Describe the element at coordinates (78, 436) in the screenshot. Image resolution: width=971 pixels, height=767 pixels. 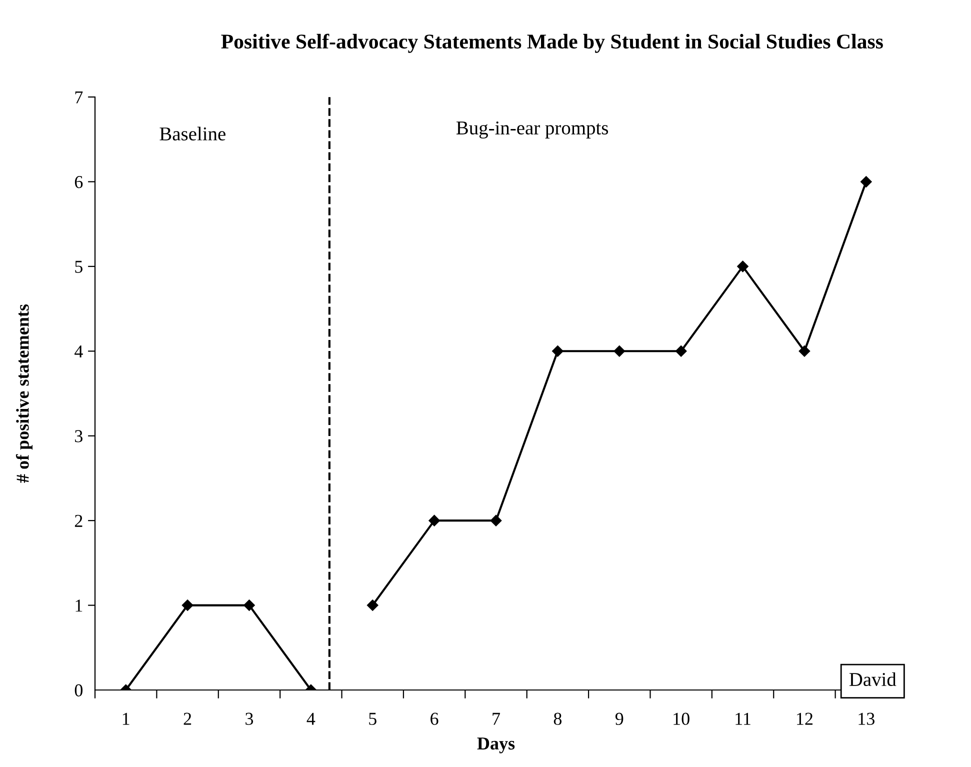
I see `y-tick-label: 3` at that location.